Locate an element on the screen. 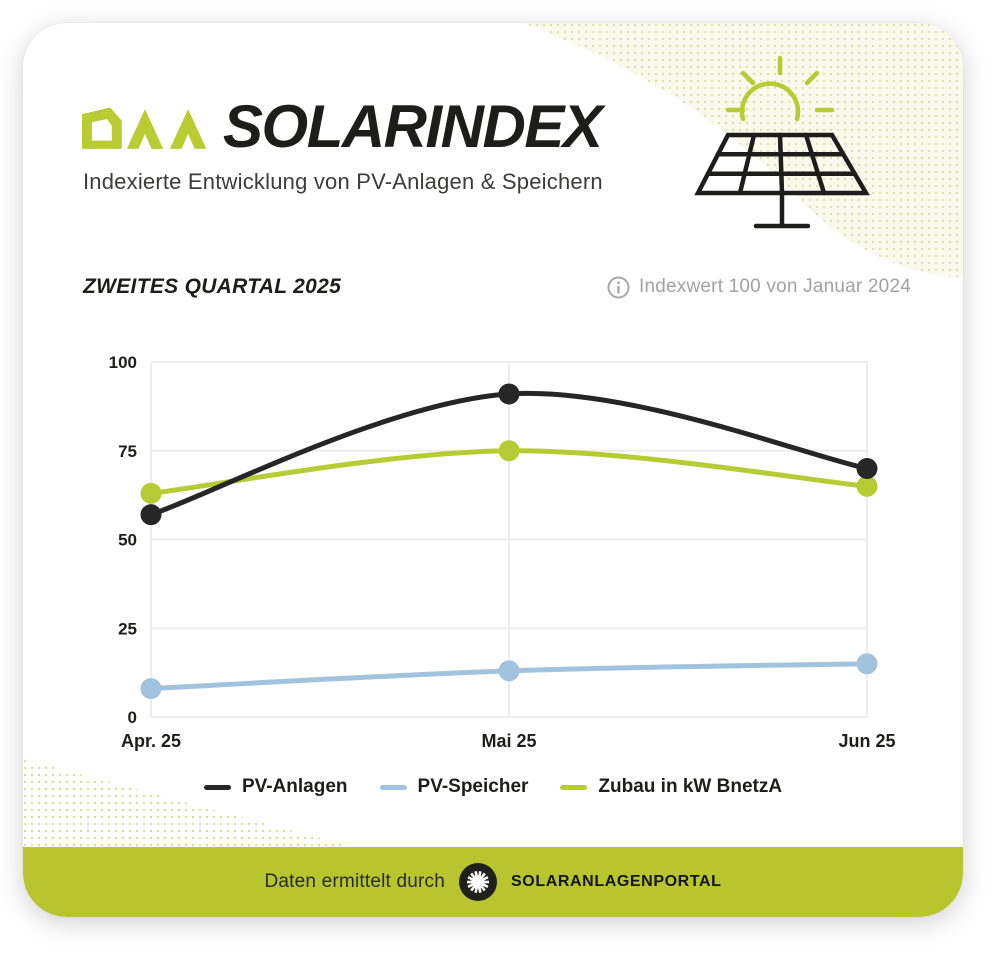 The image size is (1000, 954). daa-logo-icon is located at coordinates (144, 128).